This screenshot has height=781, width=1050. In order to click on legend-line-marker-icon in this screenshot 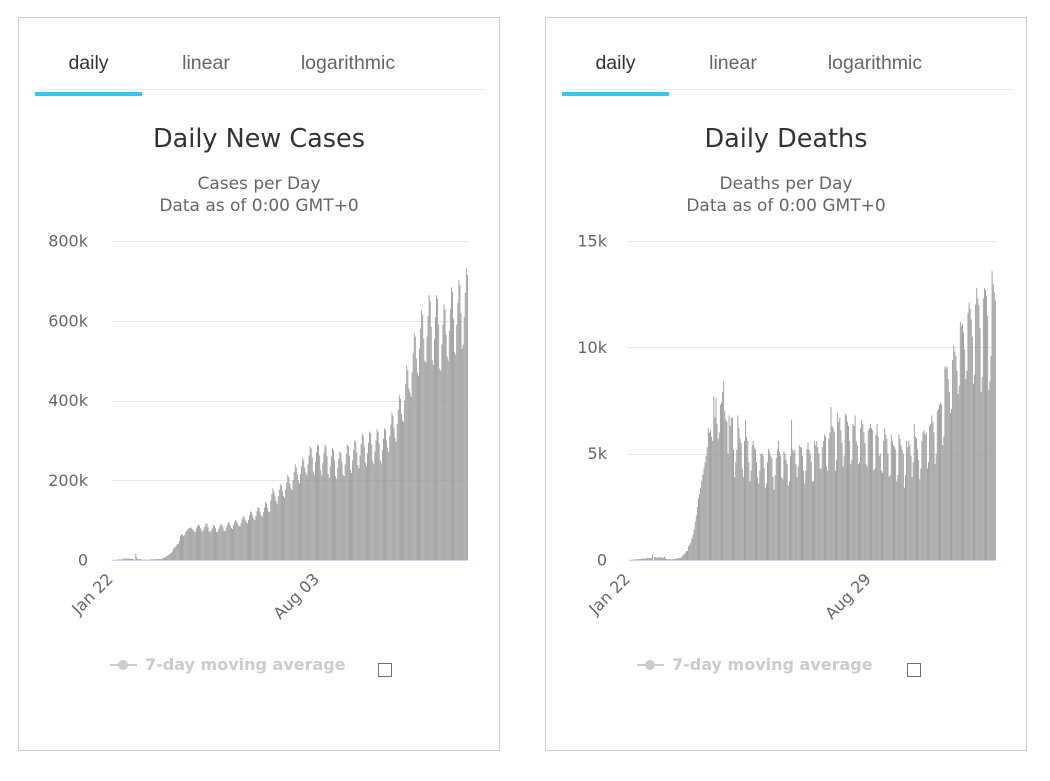, I will do `click(123, 665)`.